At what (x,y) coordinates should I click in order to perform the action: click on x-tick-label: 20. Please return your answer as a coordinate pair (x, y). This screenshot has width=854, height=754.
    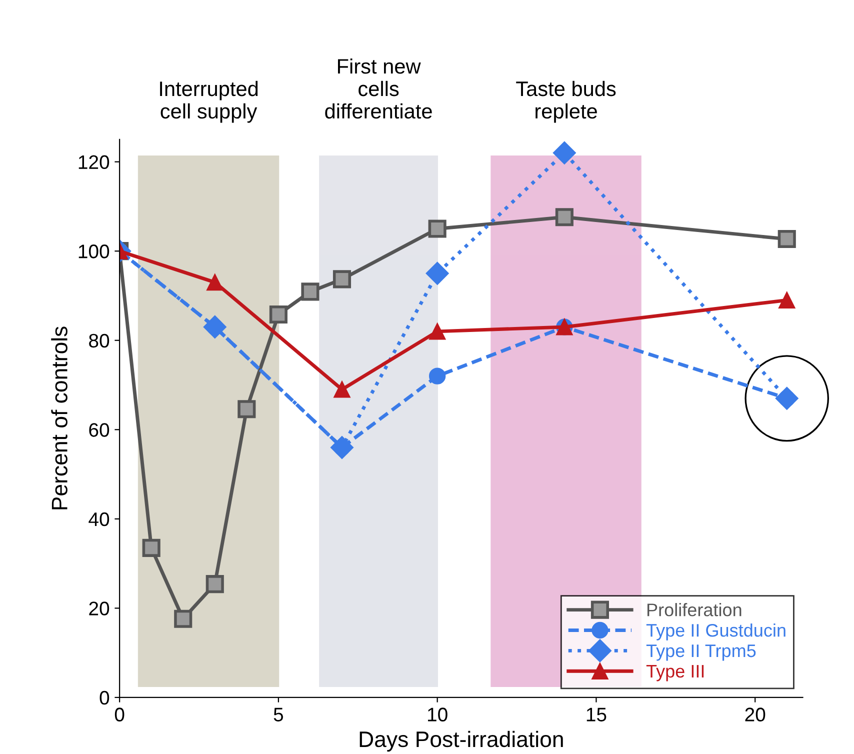
    Looking at the image, I should click on (755, 715).